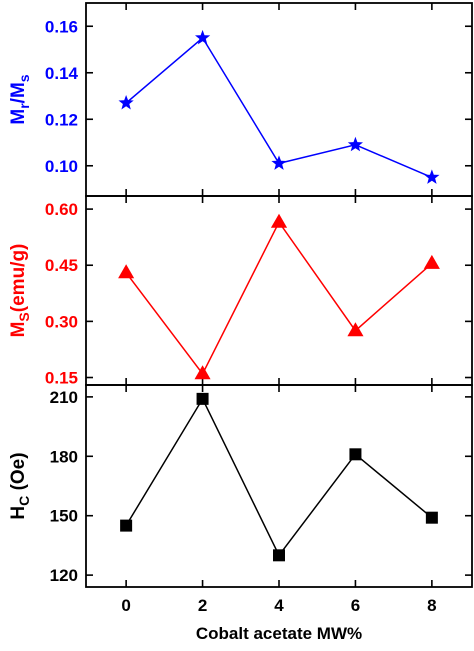  I want to click on y-axis-label: MS(emu/g), so click(20, 291).